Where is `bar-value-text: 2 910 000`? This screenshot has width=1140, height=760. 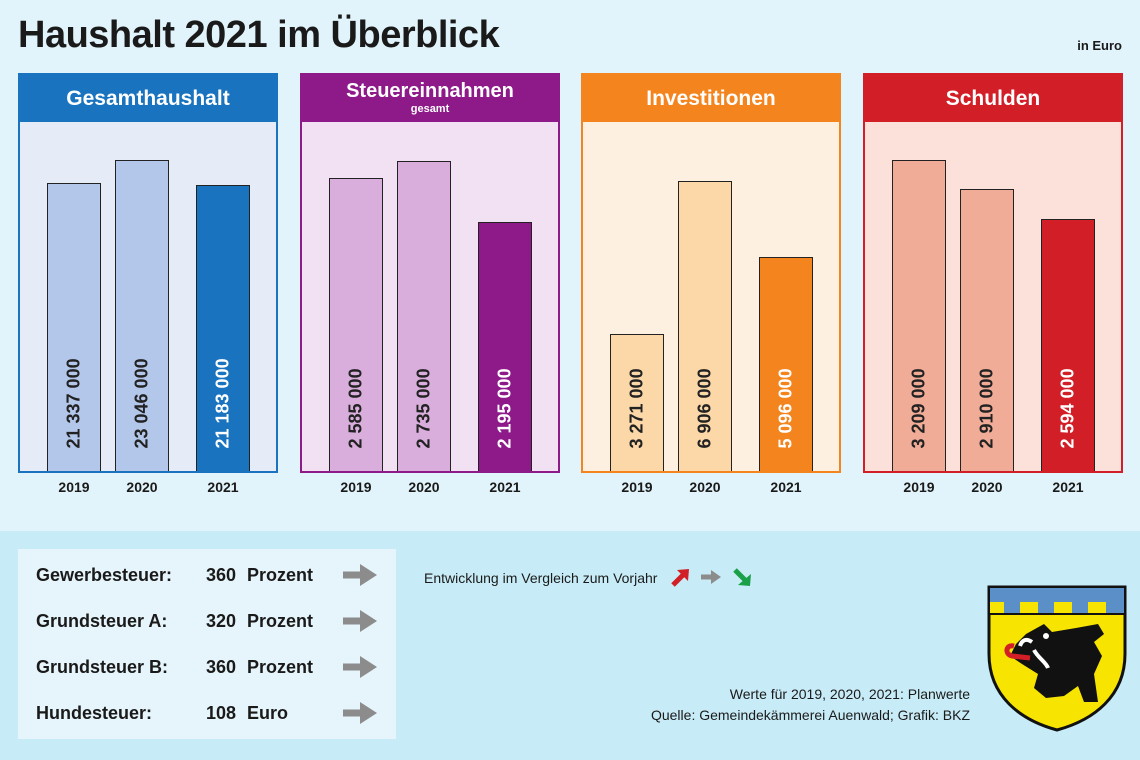 bar-value-text: 2 910 000 is located at coordinates (986, 408).